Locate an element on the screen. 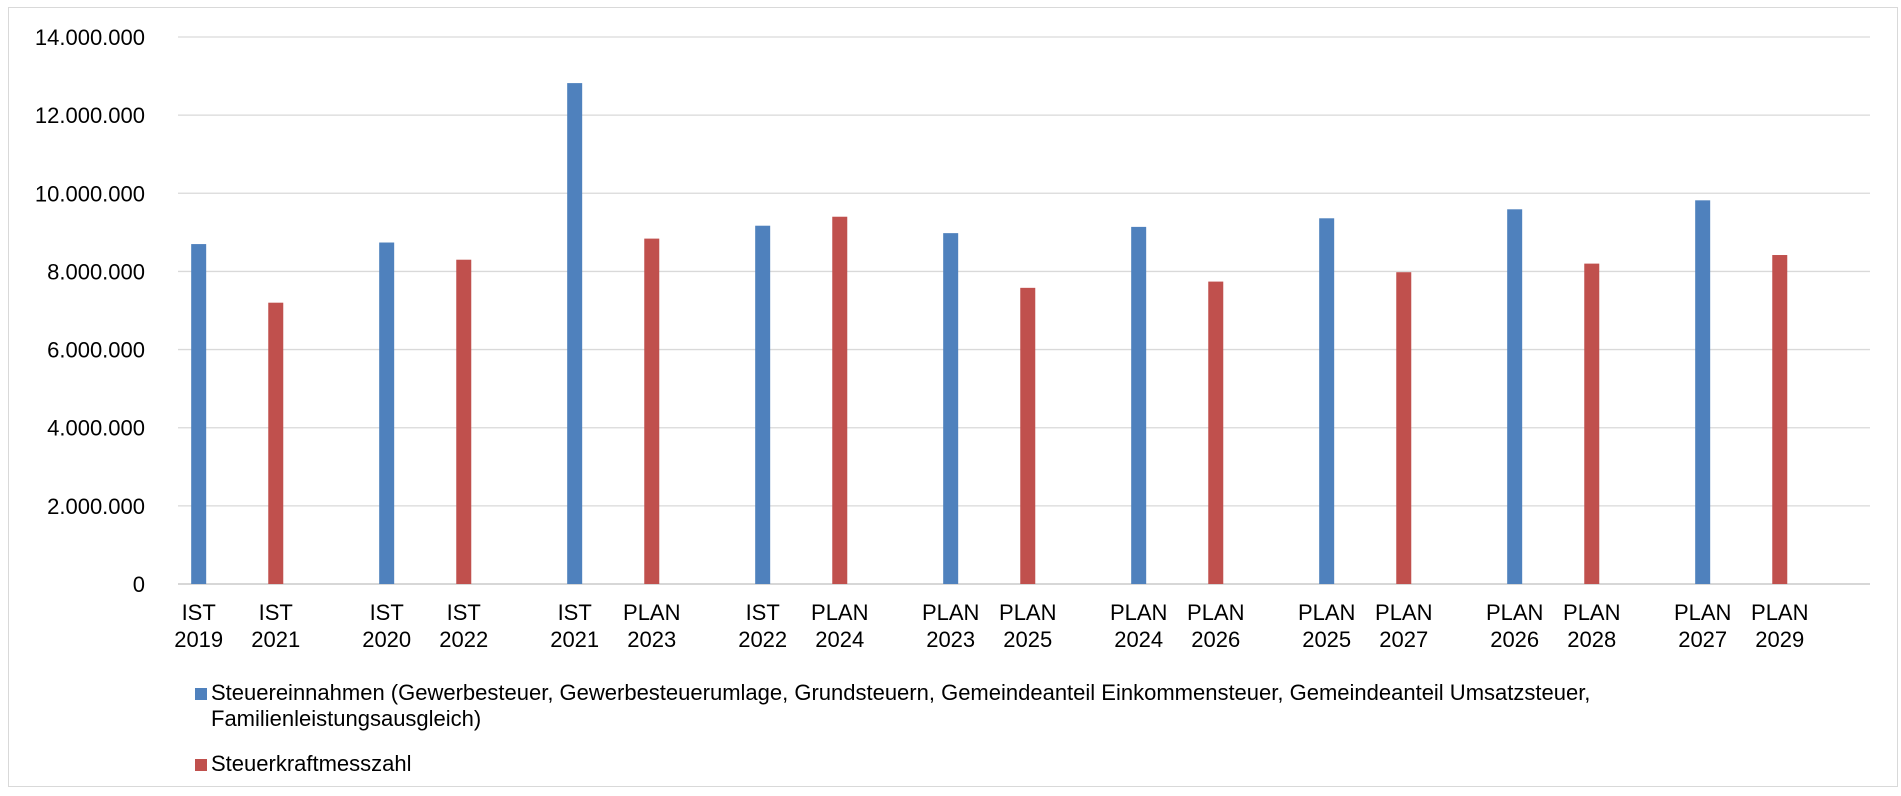 The height and width of the screenshot is (796, 1901). x-tick-label: PLAN 2029 is located at coordinates (1779, 626).